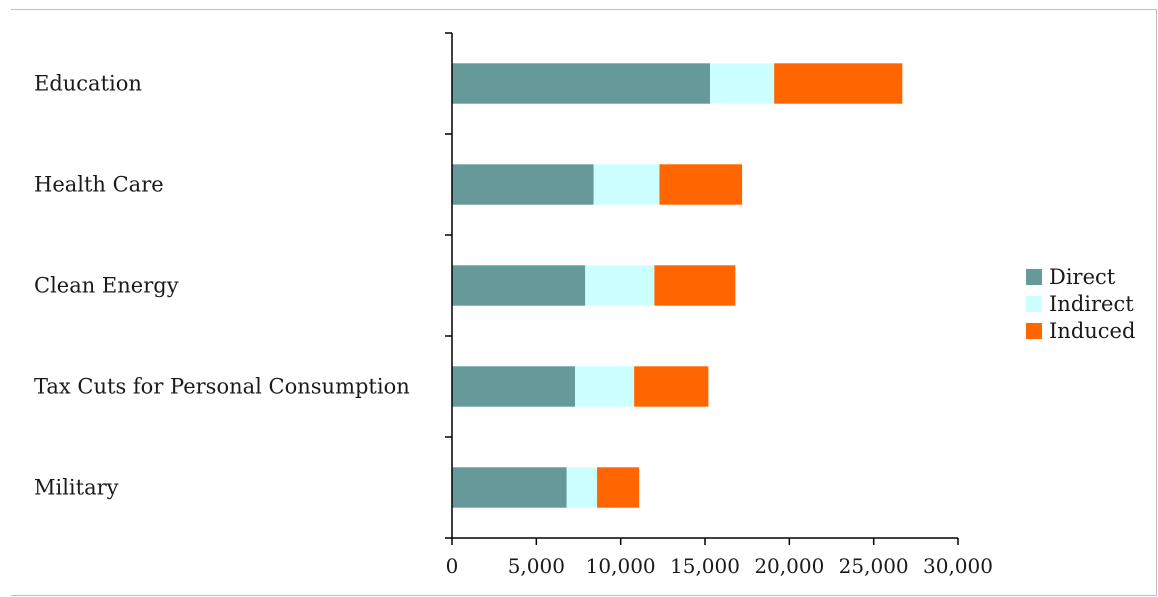 This screenshot has height=597, width=1158. I want to click on x-tick-labels: 0 5,000 10,000 15,000 20,000 25,000 30,000, so click(719, 566).